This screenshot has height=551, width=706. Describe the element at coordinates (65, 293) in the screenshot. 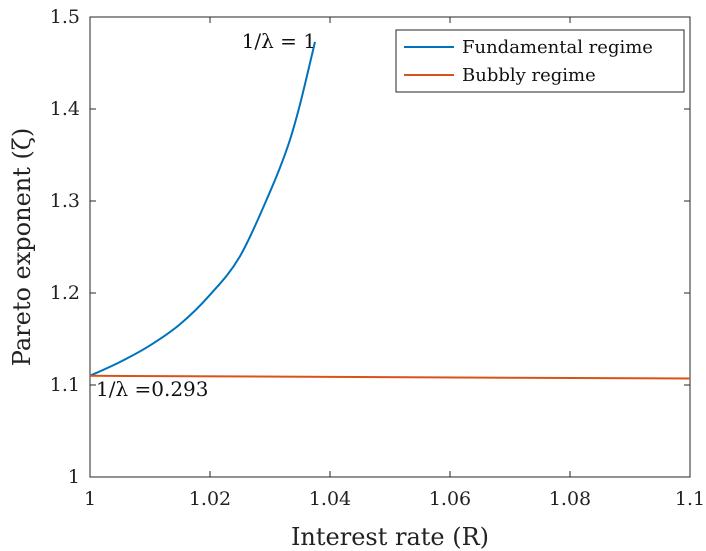

I see `y-tick-label: 1.2` at that location.